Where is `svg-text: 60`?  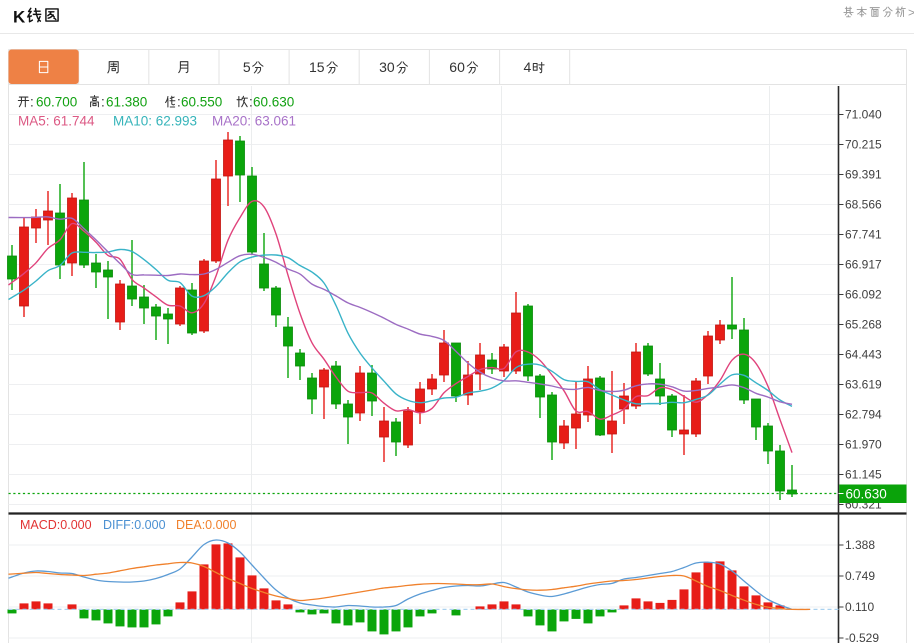
svg-text: 60 is located at coordinates (457, 67).